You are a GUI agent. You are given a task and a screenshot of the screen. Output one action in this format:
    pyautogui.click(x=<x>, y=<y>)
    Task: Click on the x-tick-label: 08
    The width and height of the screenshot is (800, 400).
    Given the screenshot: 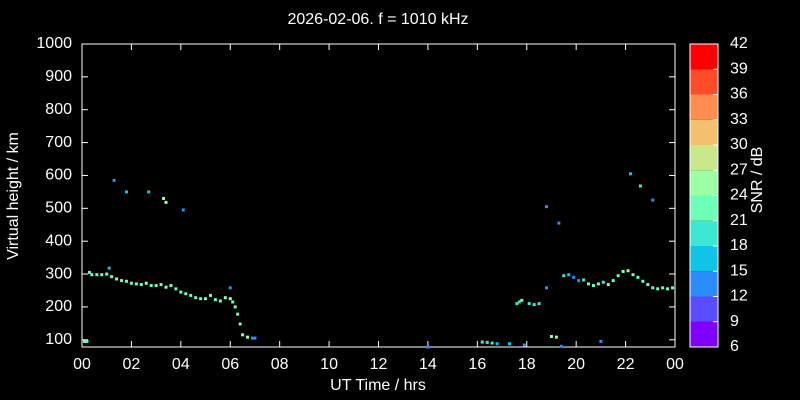 What is the action you would take?
    pyautogui.click(x=280, y=364)
    